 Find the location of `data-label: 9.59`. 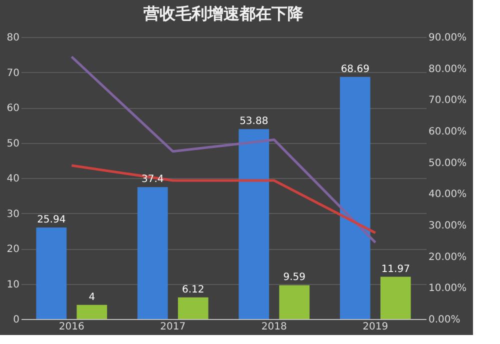

data-label: 9.59 is located at coordinates (294, 278).